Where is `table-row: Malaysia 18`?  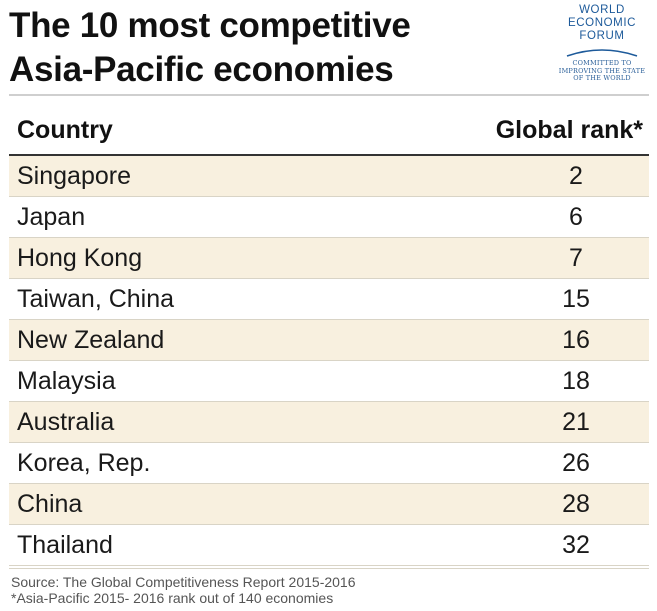 table-row: Malaysia 18 is located at coordinates (329, 381).